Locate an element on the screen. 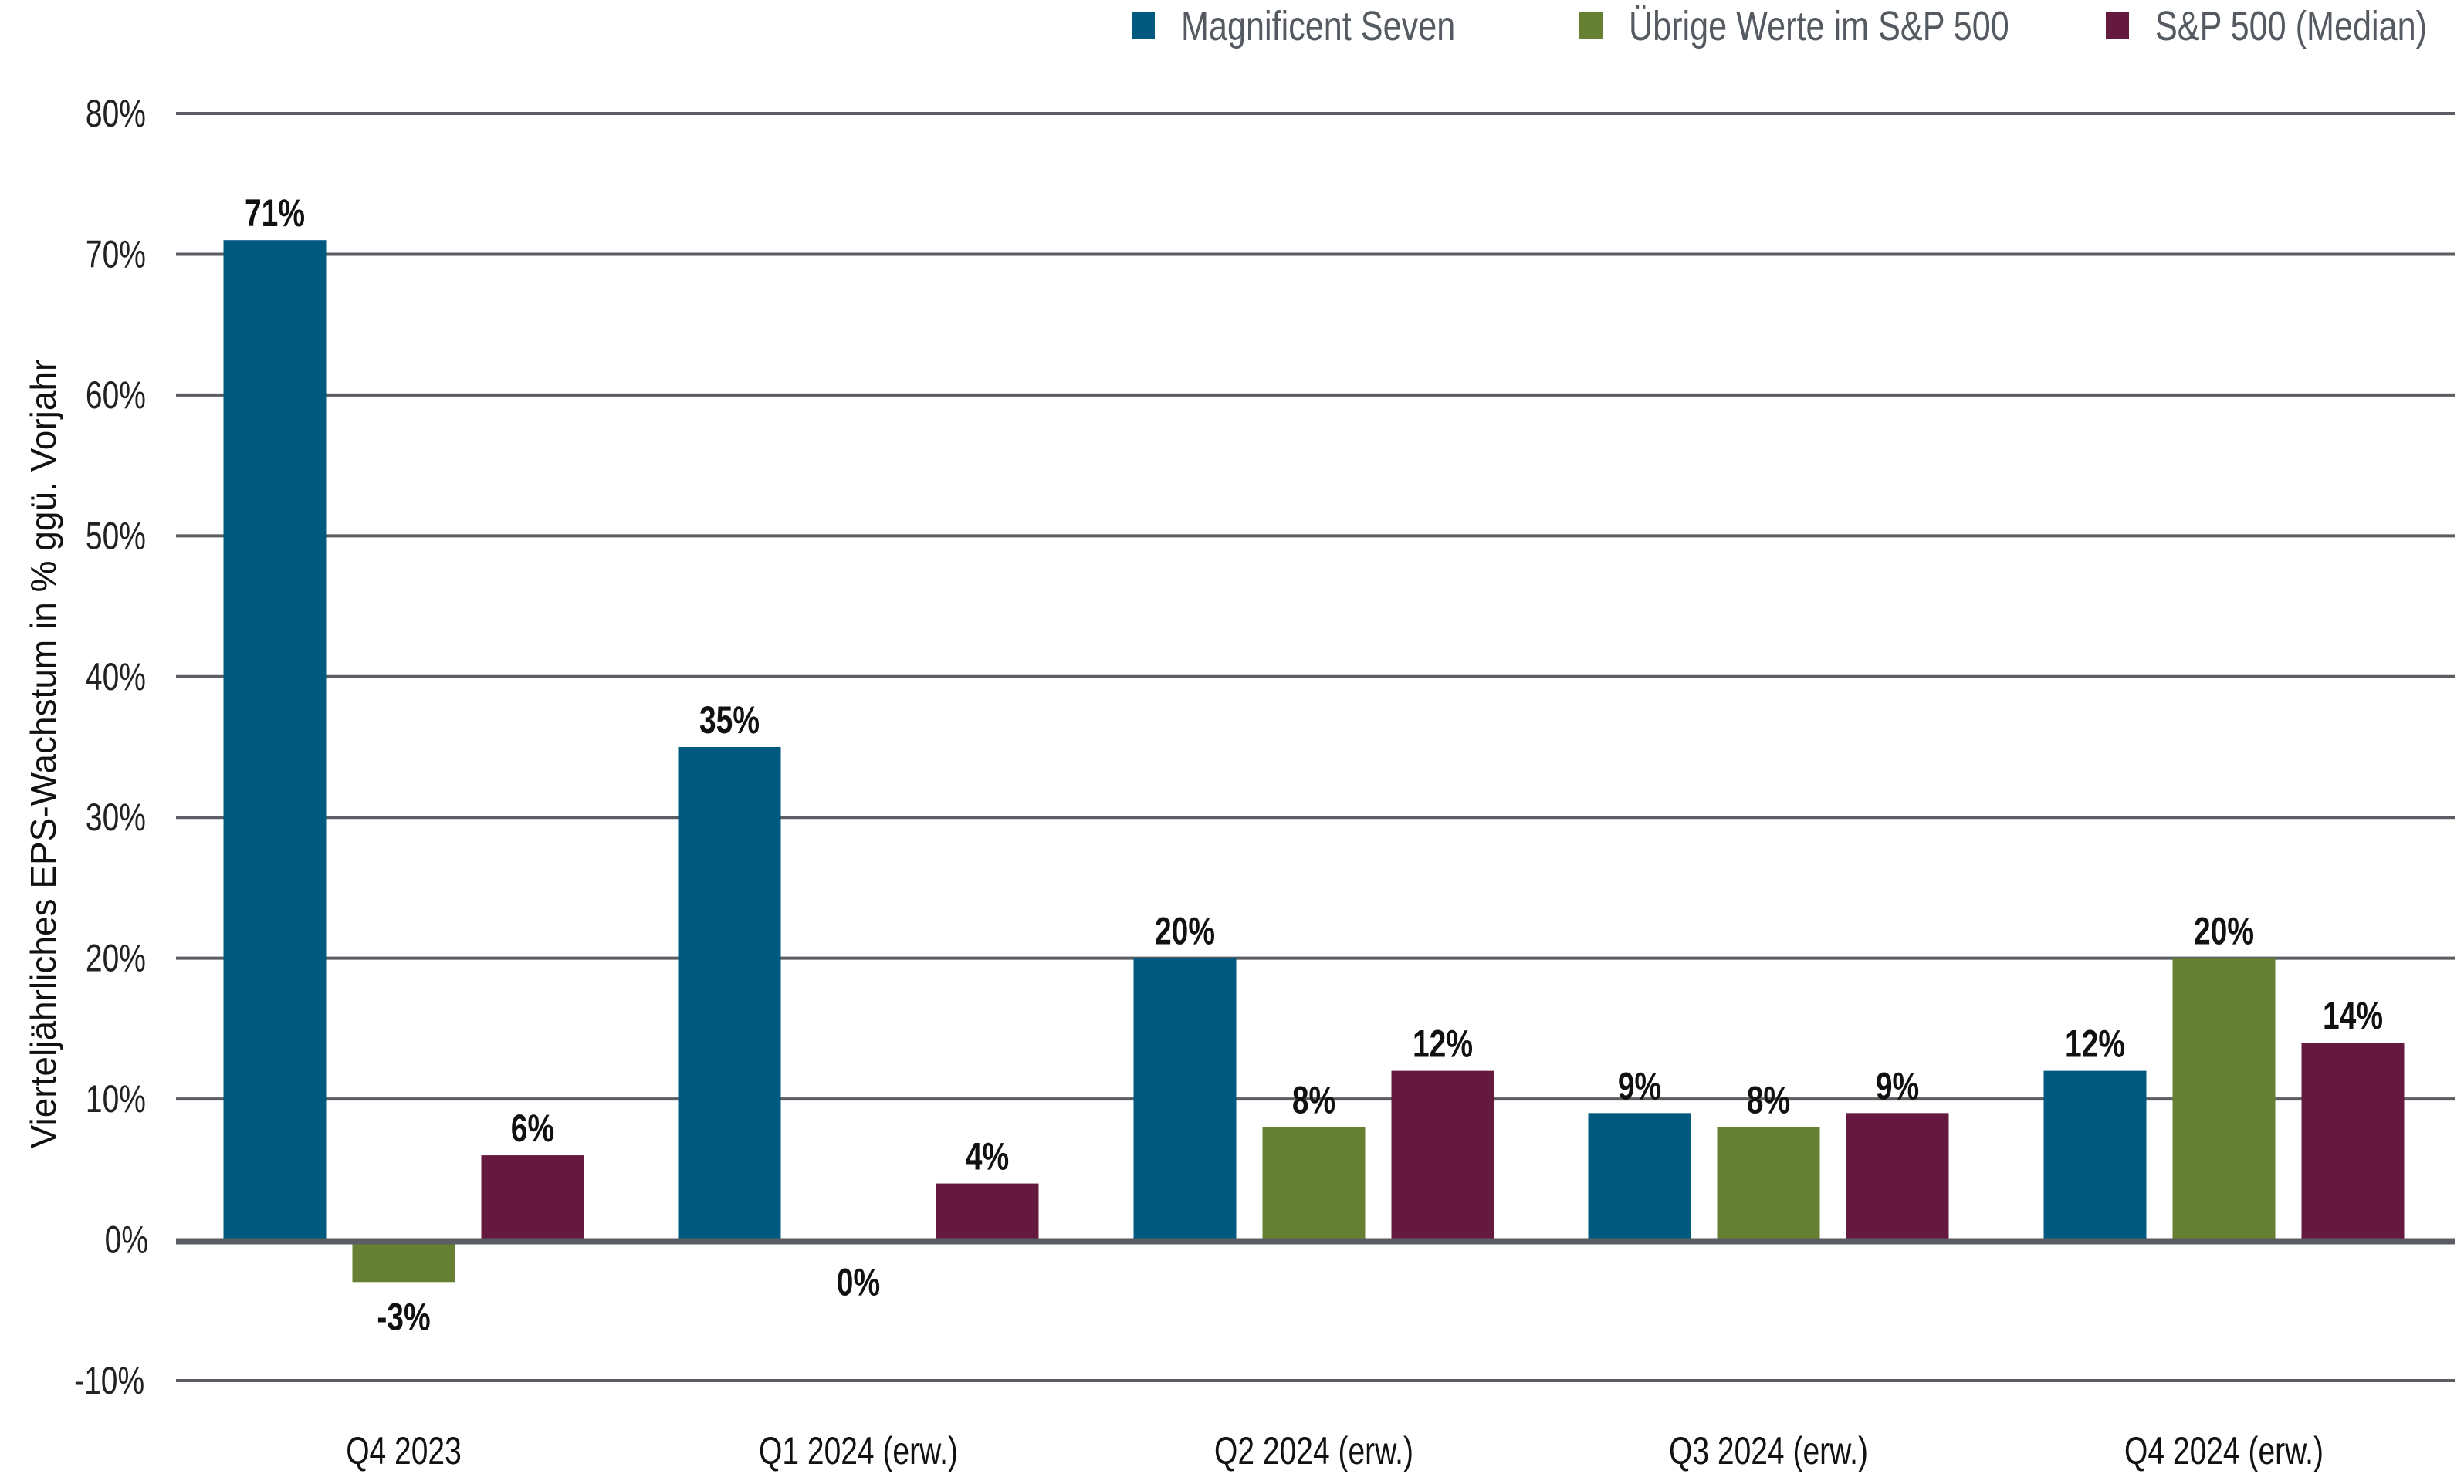 The height and width of the screenshot is (1484, 2464). y-tick-label: 80% is located at coordinates (116, 113).